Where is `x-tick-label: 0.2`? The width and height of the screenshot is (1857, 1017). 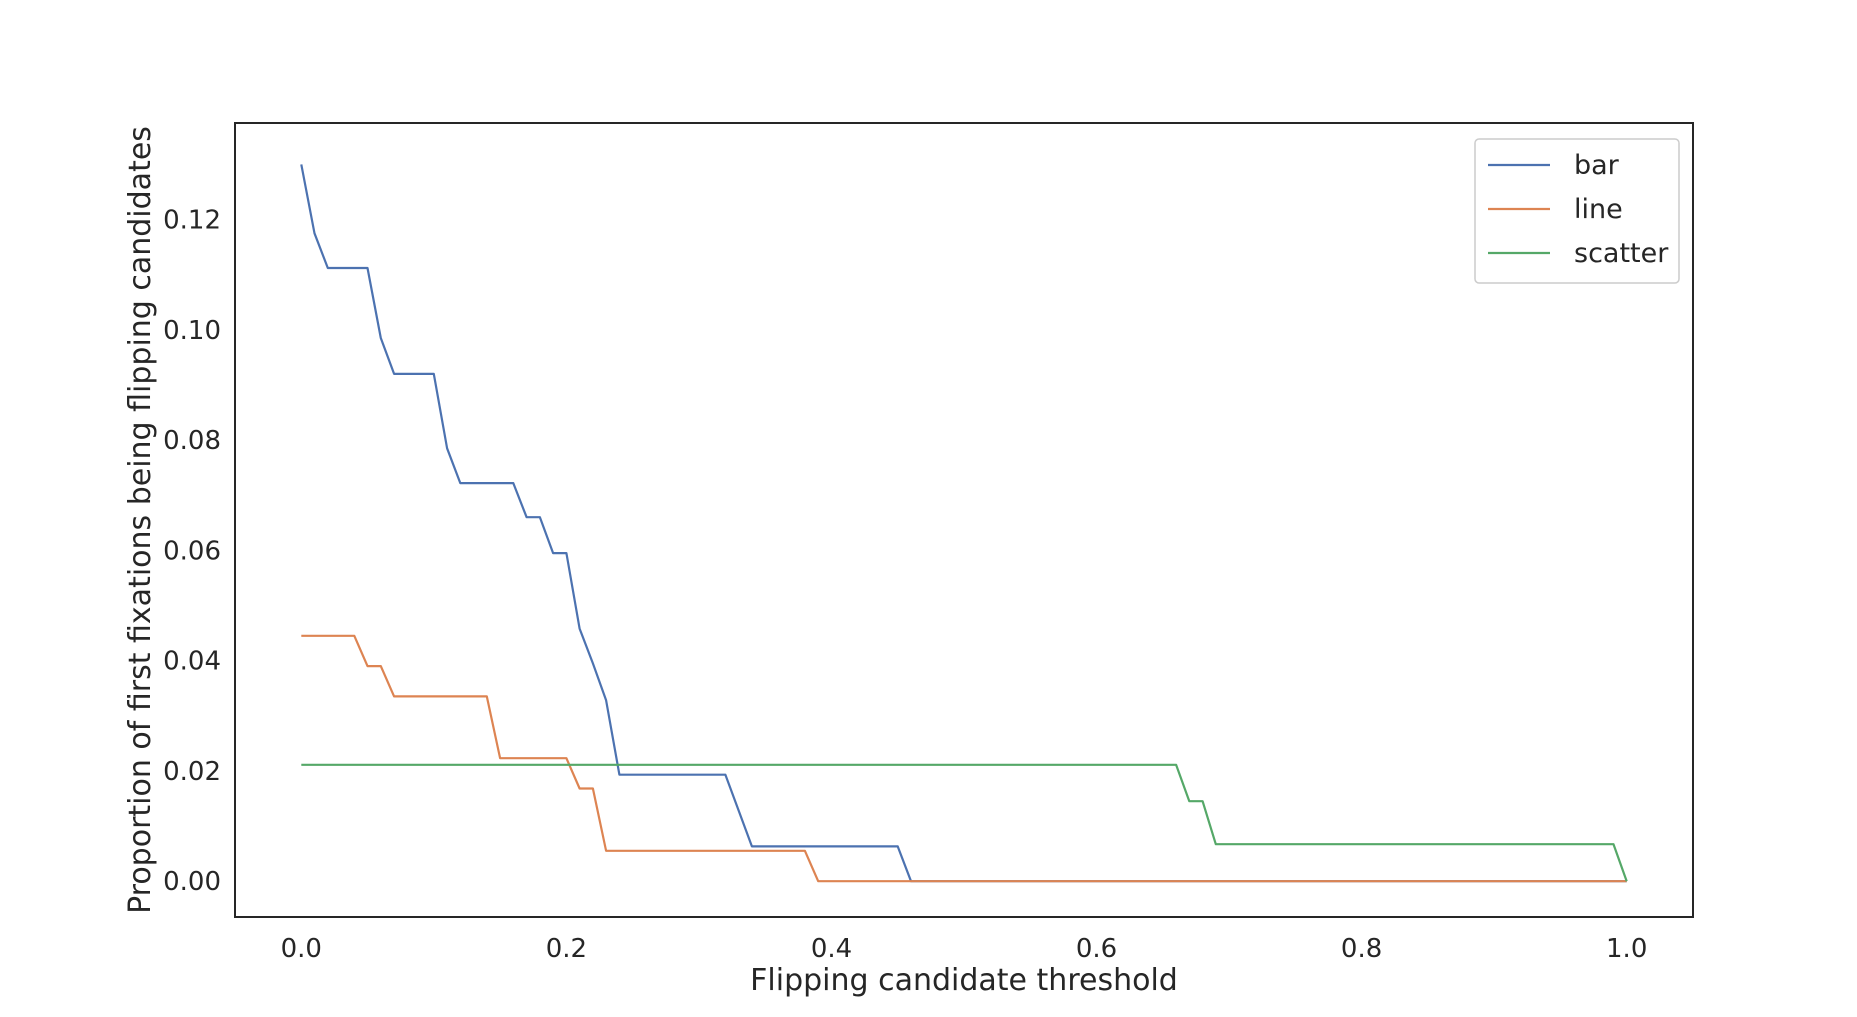 x-tick-label: 0.2 is located at coordinates (566, 949).